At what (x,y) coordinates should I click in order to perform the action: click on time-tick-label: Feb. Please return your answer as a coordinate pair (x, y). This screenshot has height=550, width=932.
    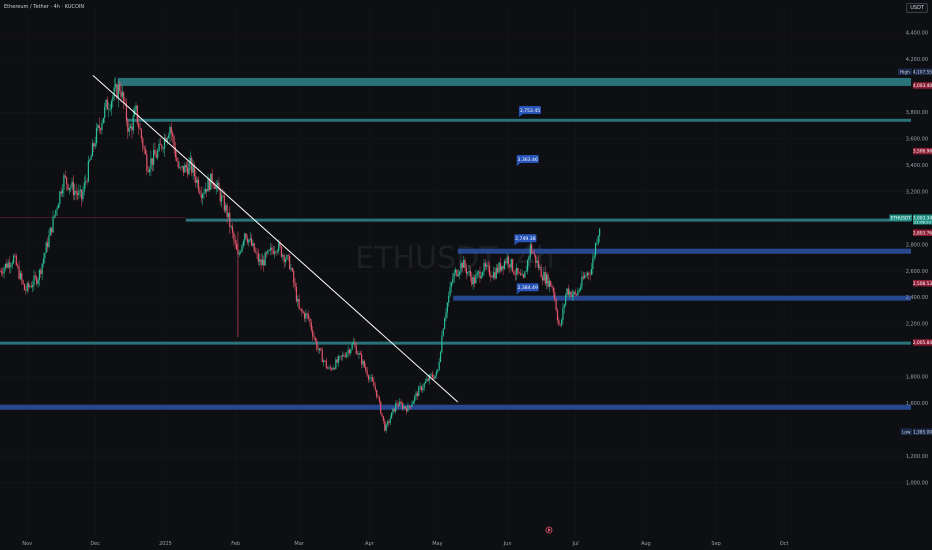
    Looking at the image, I should click on (235, 544).